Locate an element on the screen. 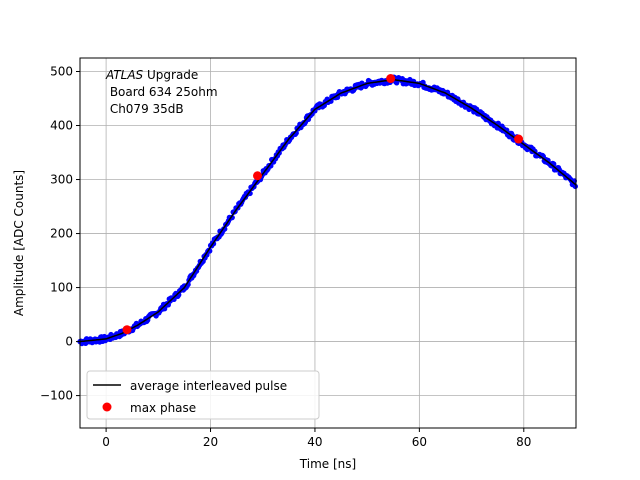 This screenshot has height=480, width=640. legend-box is located at coordinates (203, 395).